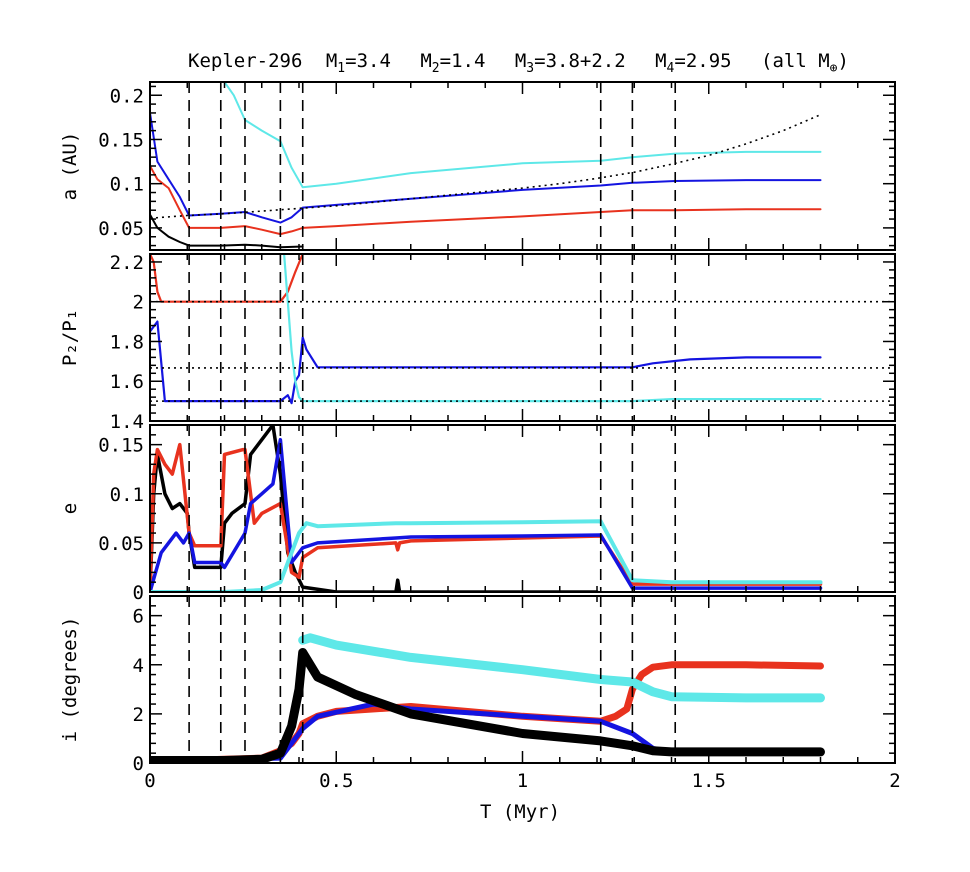  What do you see at coordinates (127, 342) in the screenshot?
I see `ytick-label: 1.8` at bounding box center [127, 342].